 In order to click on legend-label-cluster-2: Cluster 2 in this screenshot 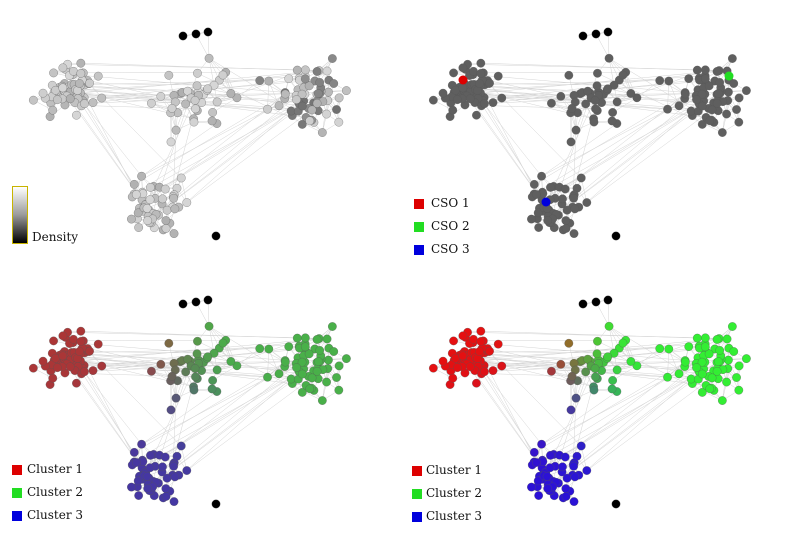, I will do `click(55, 492)`.